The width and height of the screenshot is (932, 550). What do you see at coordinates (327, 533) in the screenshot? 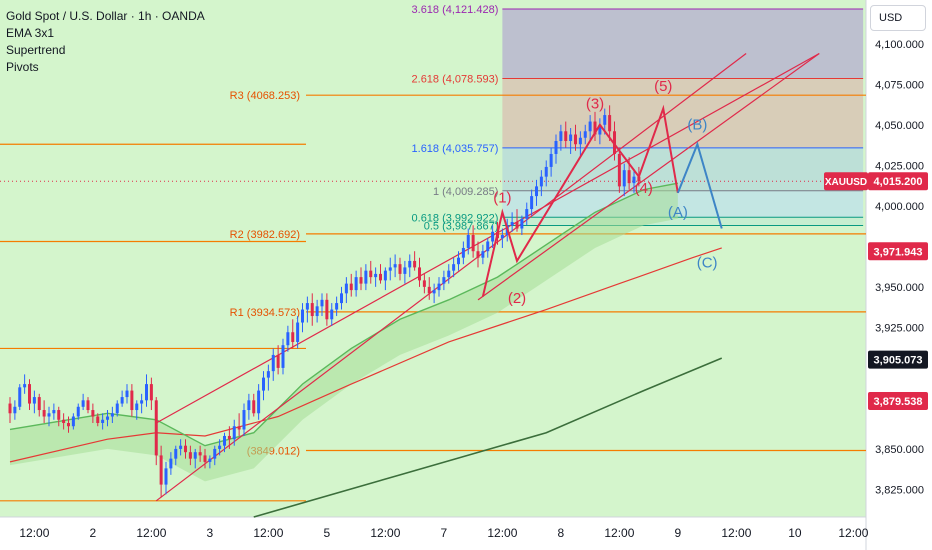
I see `x-tick-label: 5` at bounding box center [327, 533].